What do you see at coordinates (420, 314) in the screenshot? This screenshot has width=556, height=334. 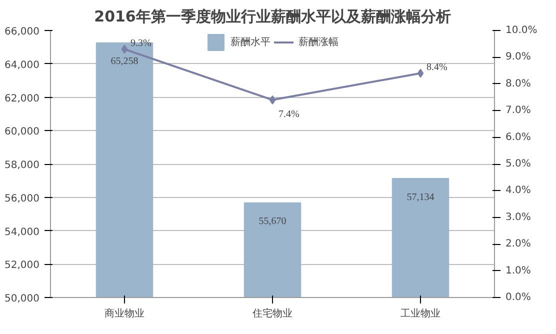 I see `x-tick-label: 工业物业` at bounding box center [420, 314].